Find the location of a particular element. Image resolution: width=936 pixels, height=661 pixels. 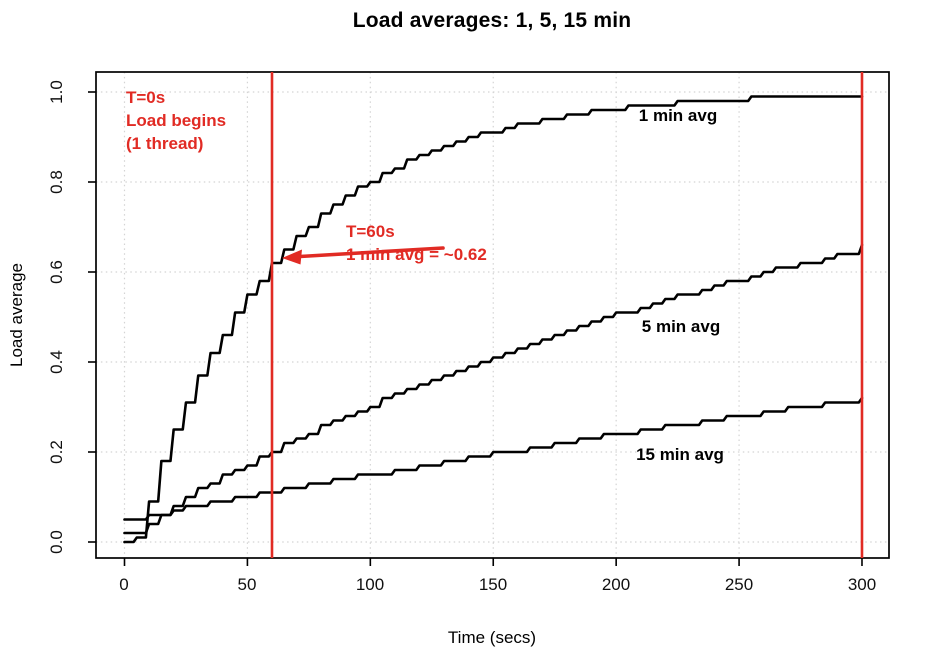

curve-label-5min: 5 min avg is located at coordinates (681, 326).